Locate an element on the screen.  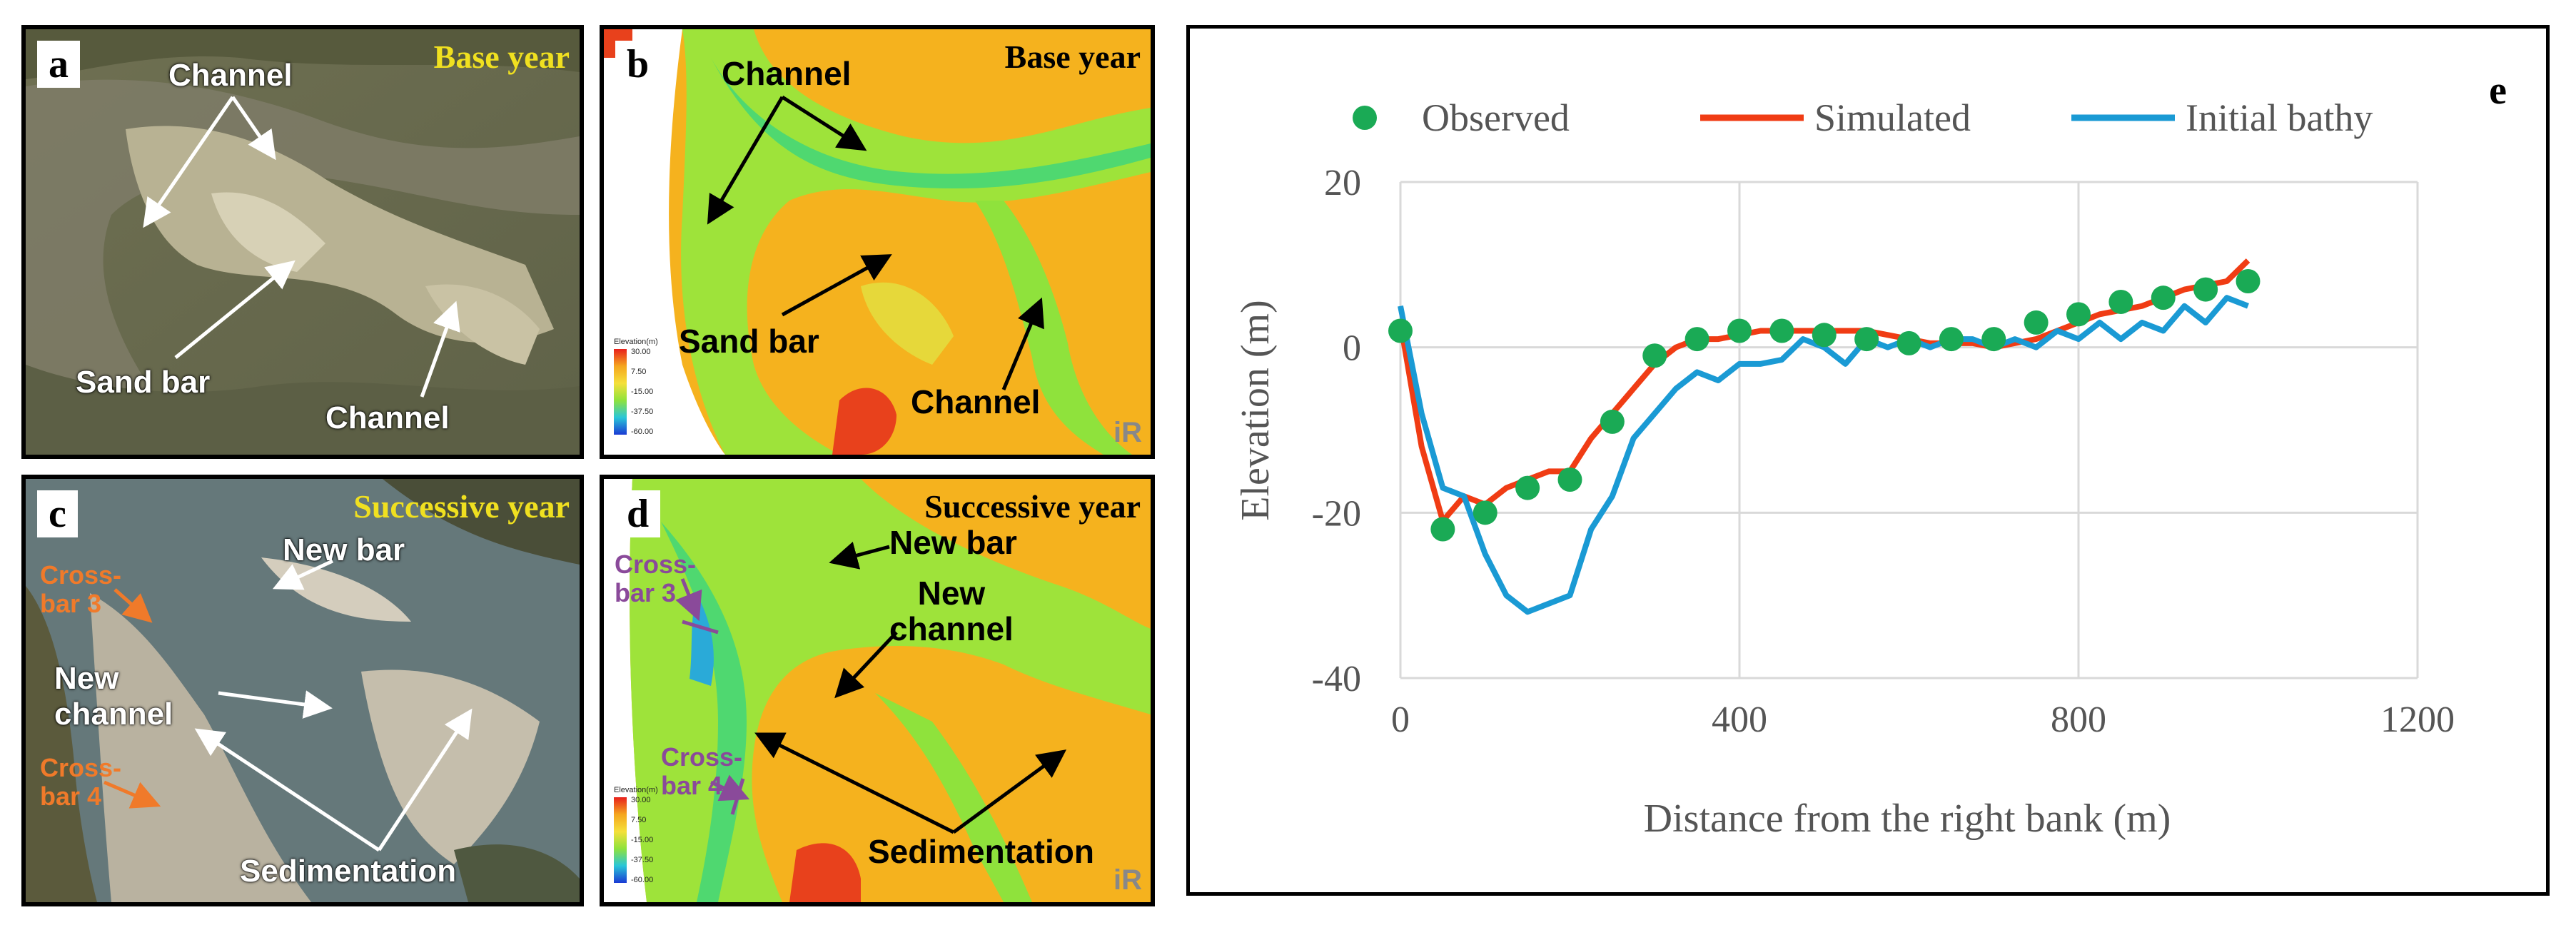
legend-label-simulated: Simulated is located at coordinates (1892, 117).